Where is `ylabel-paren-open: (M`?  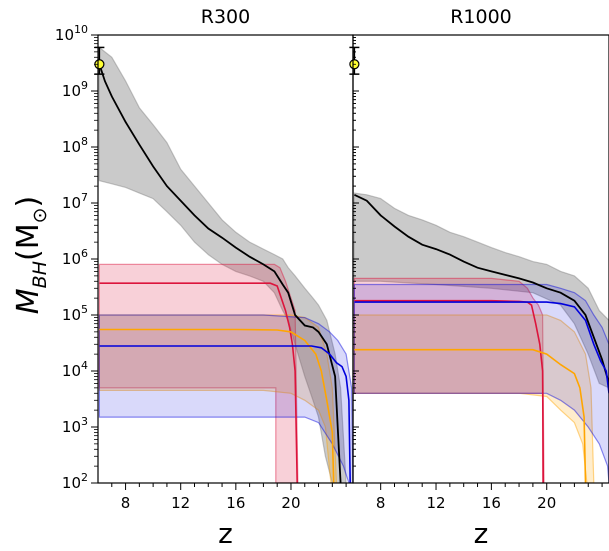
ylabel-paren-open: (M is located at coordinates (28, 242).